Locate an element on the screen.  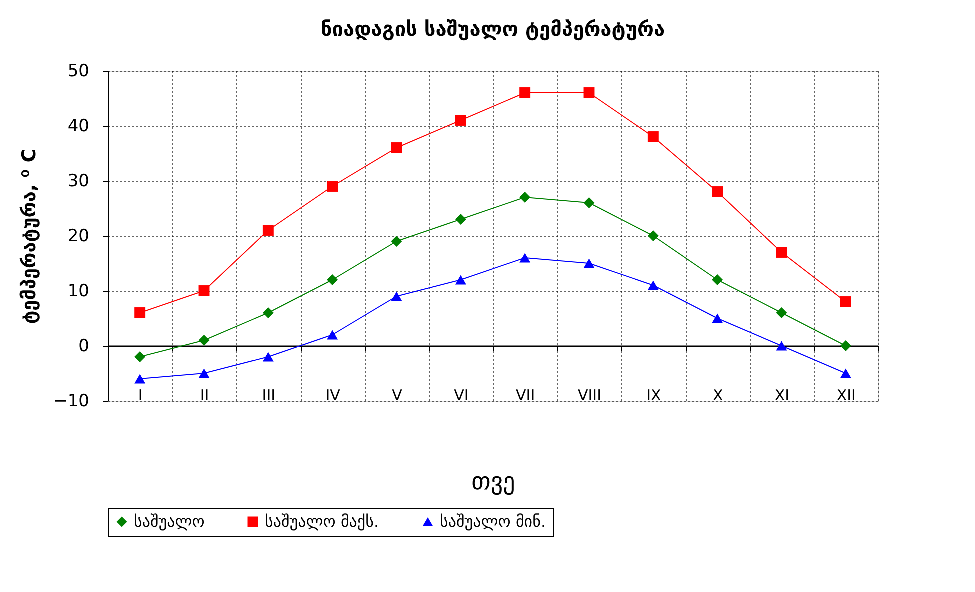
y-tick-label: 30 is located at coordinates (79, 182).